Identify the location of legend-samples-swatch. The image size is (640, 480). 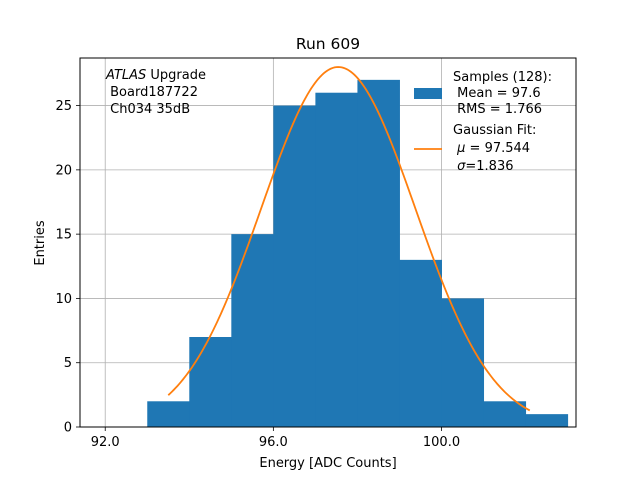
(428, 93).